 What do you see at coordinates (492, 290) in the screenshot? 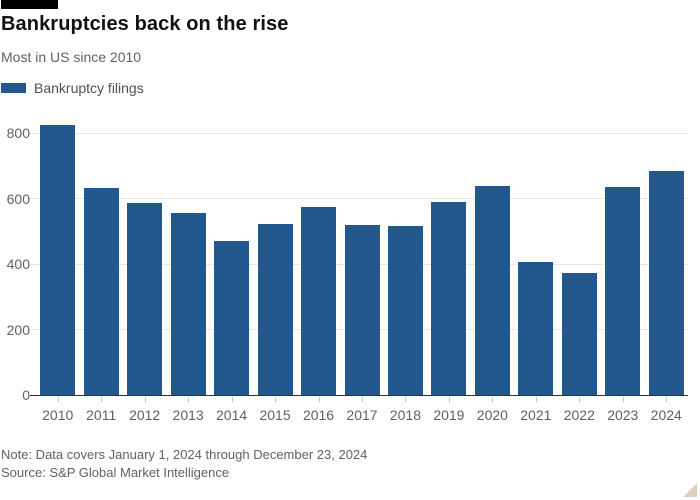
I see `bar-2020` at bounding box center [492, 290].